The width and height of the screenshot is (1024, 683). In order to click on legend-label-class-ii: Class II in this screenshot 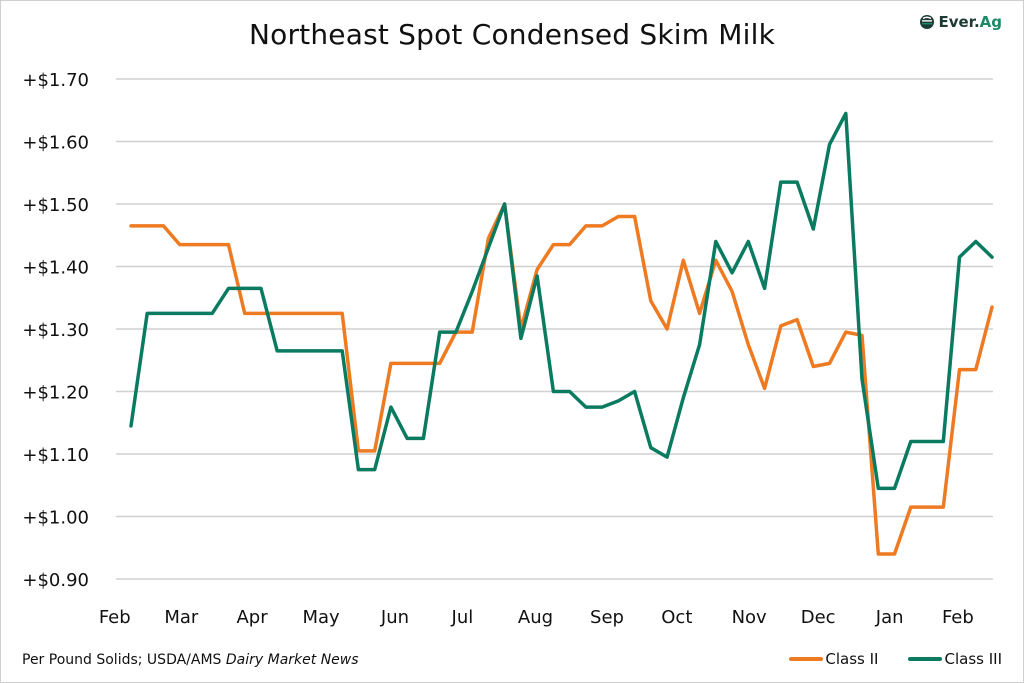, I will do `click(852, 659)`.